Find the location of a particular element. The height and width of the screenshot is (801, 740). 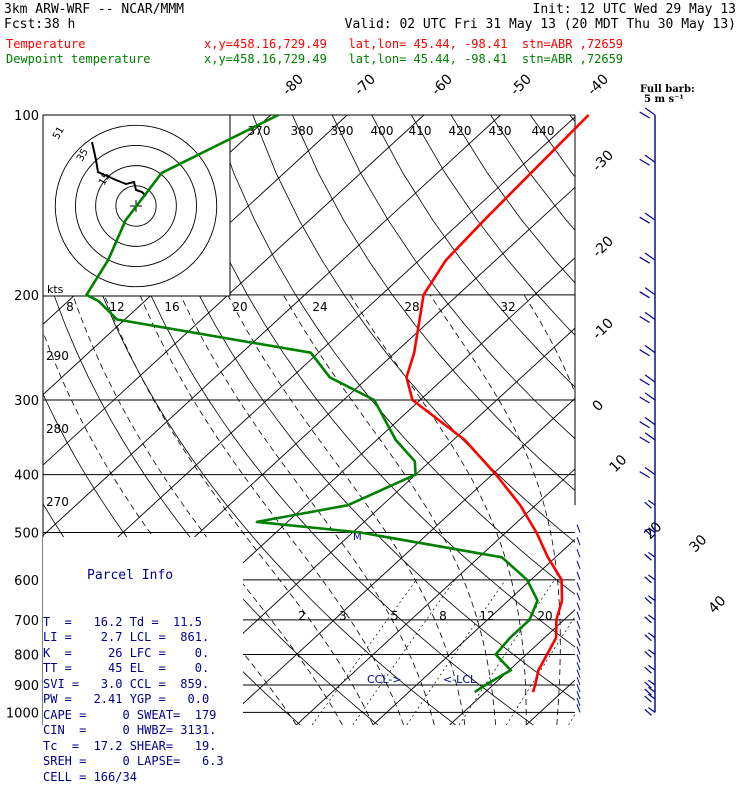

theta-label: 370 is located at coordinates (259, 131).